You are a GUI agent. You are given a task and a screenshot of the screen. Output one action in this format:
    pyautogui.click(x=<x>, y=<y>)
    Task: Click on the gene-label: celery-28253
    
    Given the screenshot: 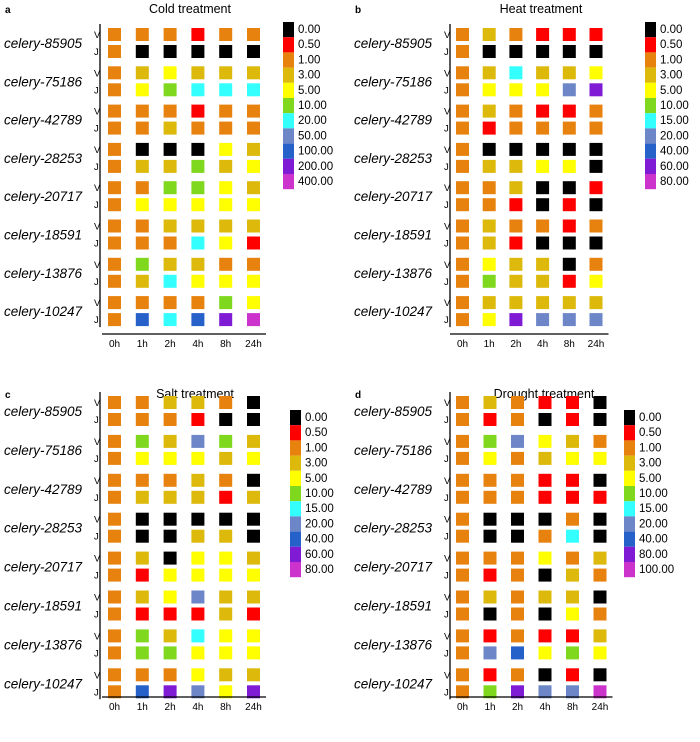 What is the action you would take?
    pyautogui.click(x=393, y=528)
    